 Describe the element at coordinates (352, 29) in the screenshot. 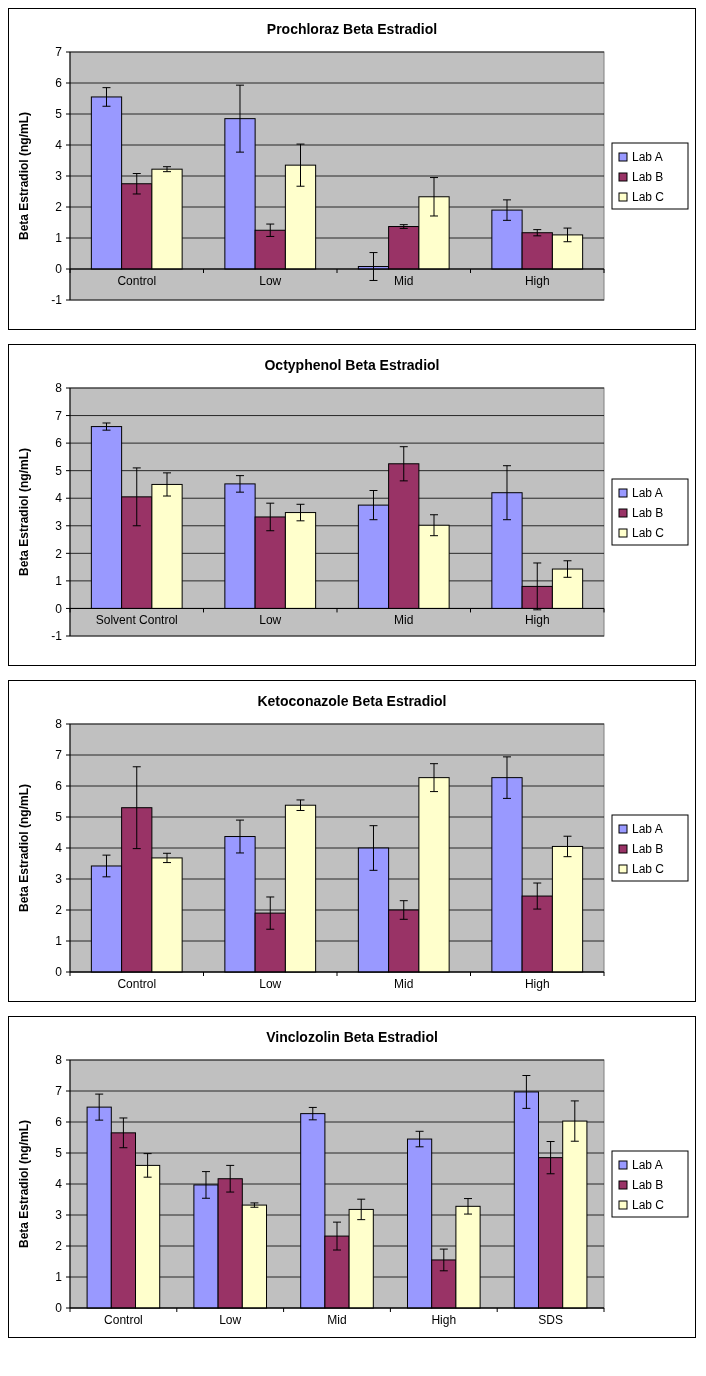

I see `chart-title: Prochloraz Beta Estradiol` at that location.